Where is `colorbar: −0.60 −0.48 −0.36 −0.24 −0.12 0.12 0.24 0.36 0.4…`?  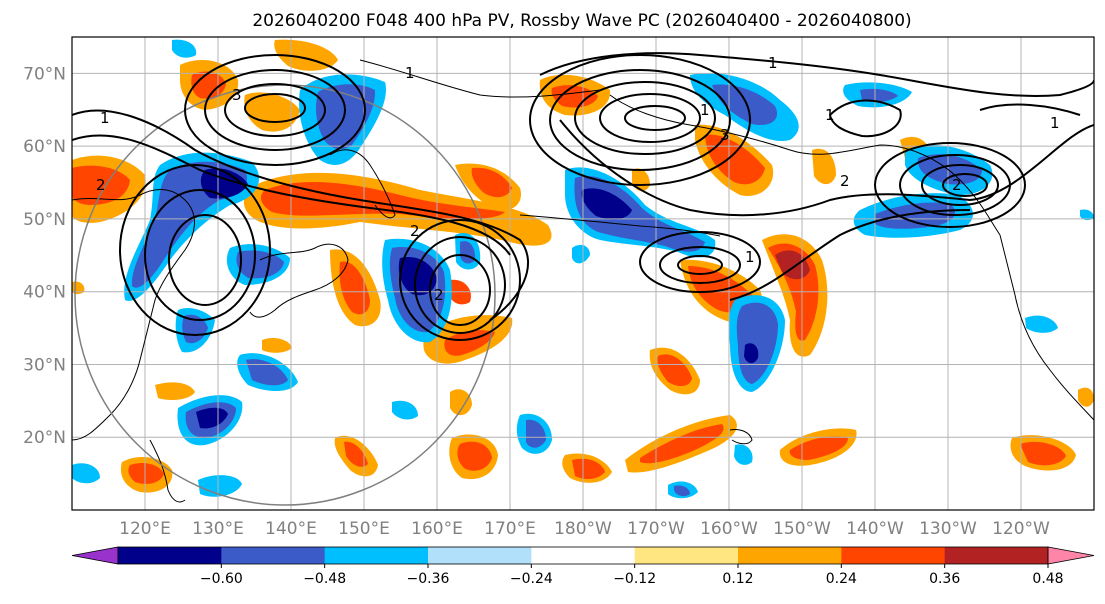 colorbar: −0.60 −0.48 −0.36 −0.24 −0.12 0.12 0.24 0.36 0.4… is located at coordinates (583, 566).